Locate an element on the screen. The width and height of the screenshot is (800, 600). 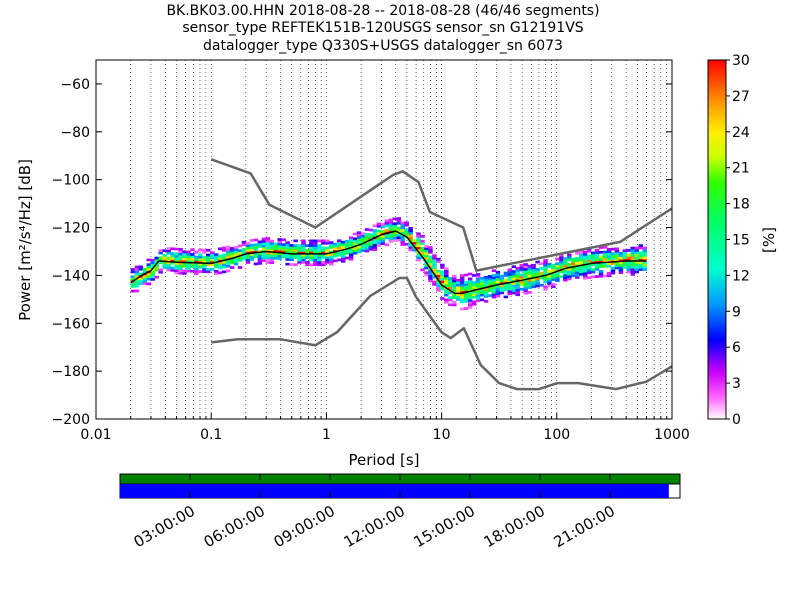
x-tick-label: 1000 is located at coordinates (672, 435).